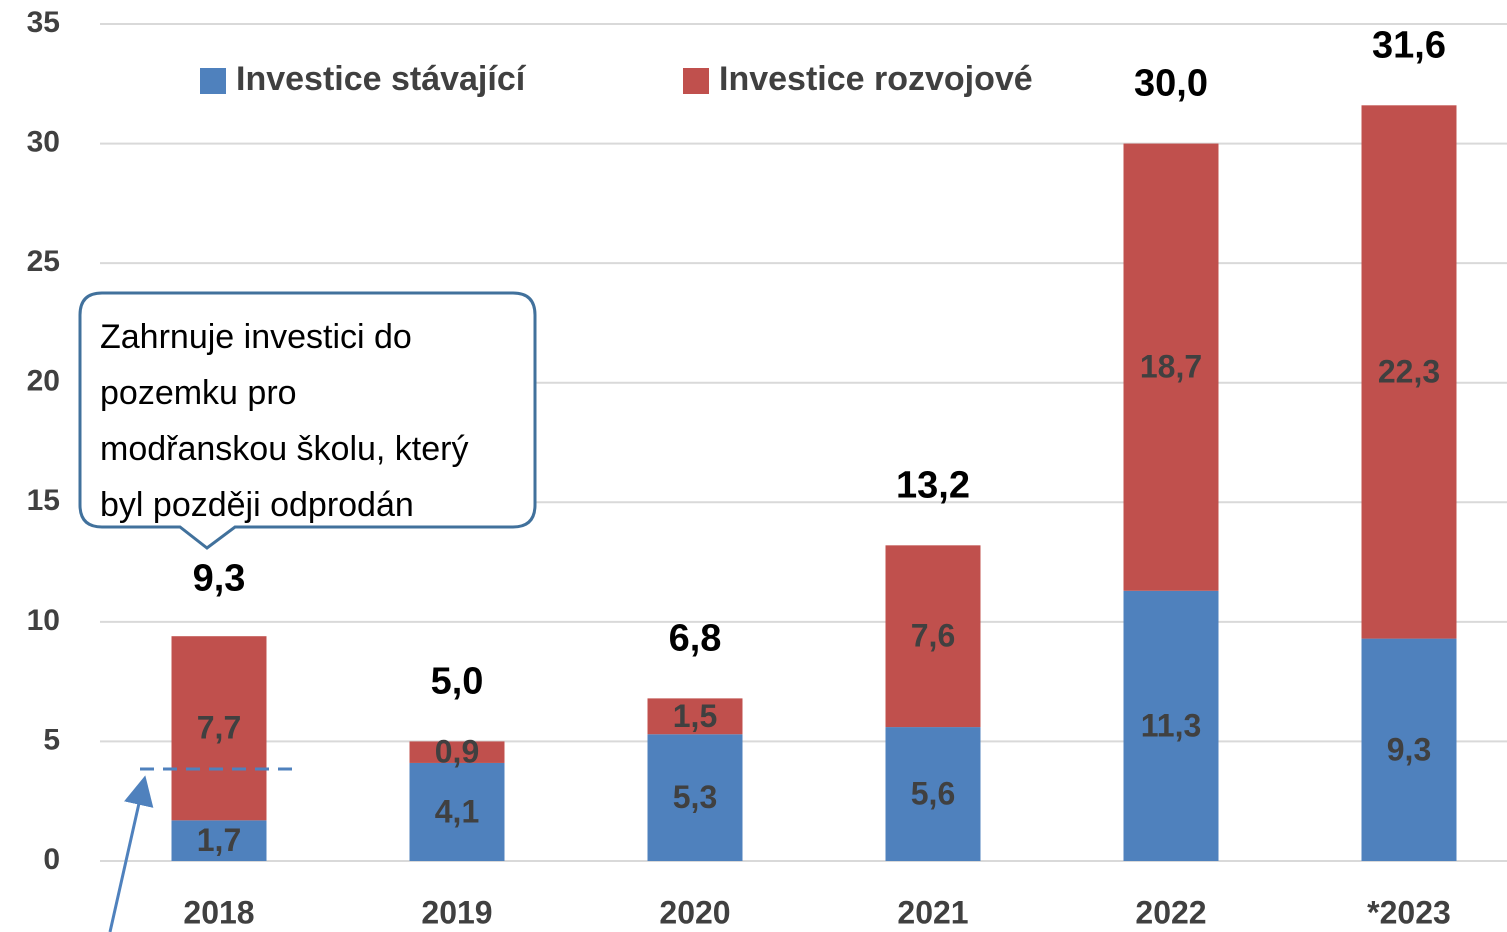 This screenshot has height=932, width=1507. What do you see at coordinates (456, 912) in the screenshot?
I see `x-tick-label: 2019` at bounding box center [456, 912].